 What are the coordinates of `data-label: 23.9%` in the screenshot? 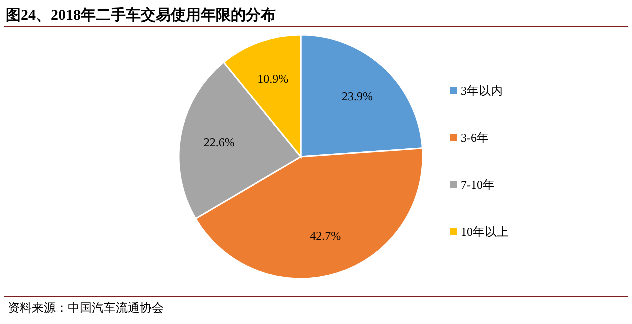 It's located at (358, 96).